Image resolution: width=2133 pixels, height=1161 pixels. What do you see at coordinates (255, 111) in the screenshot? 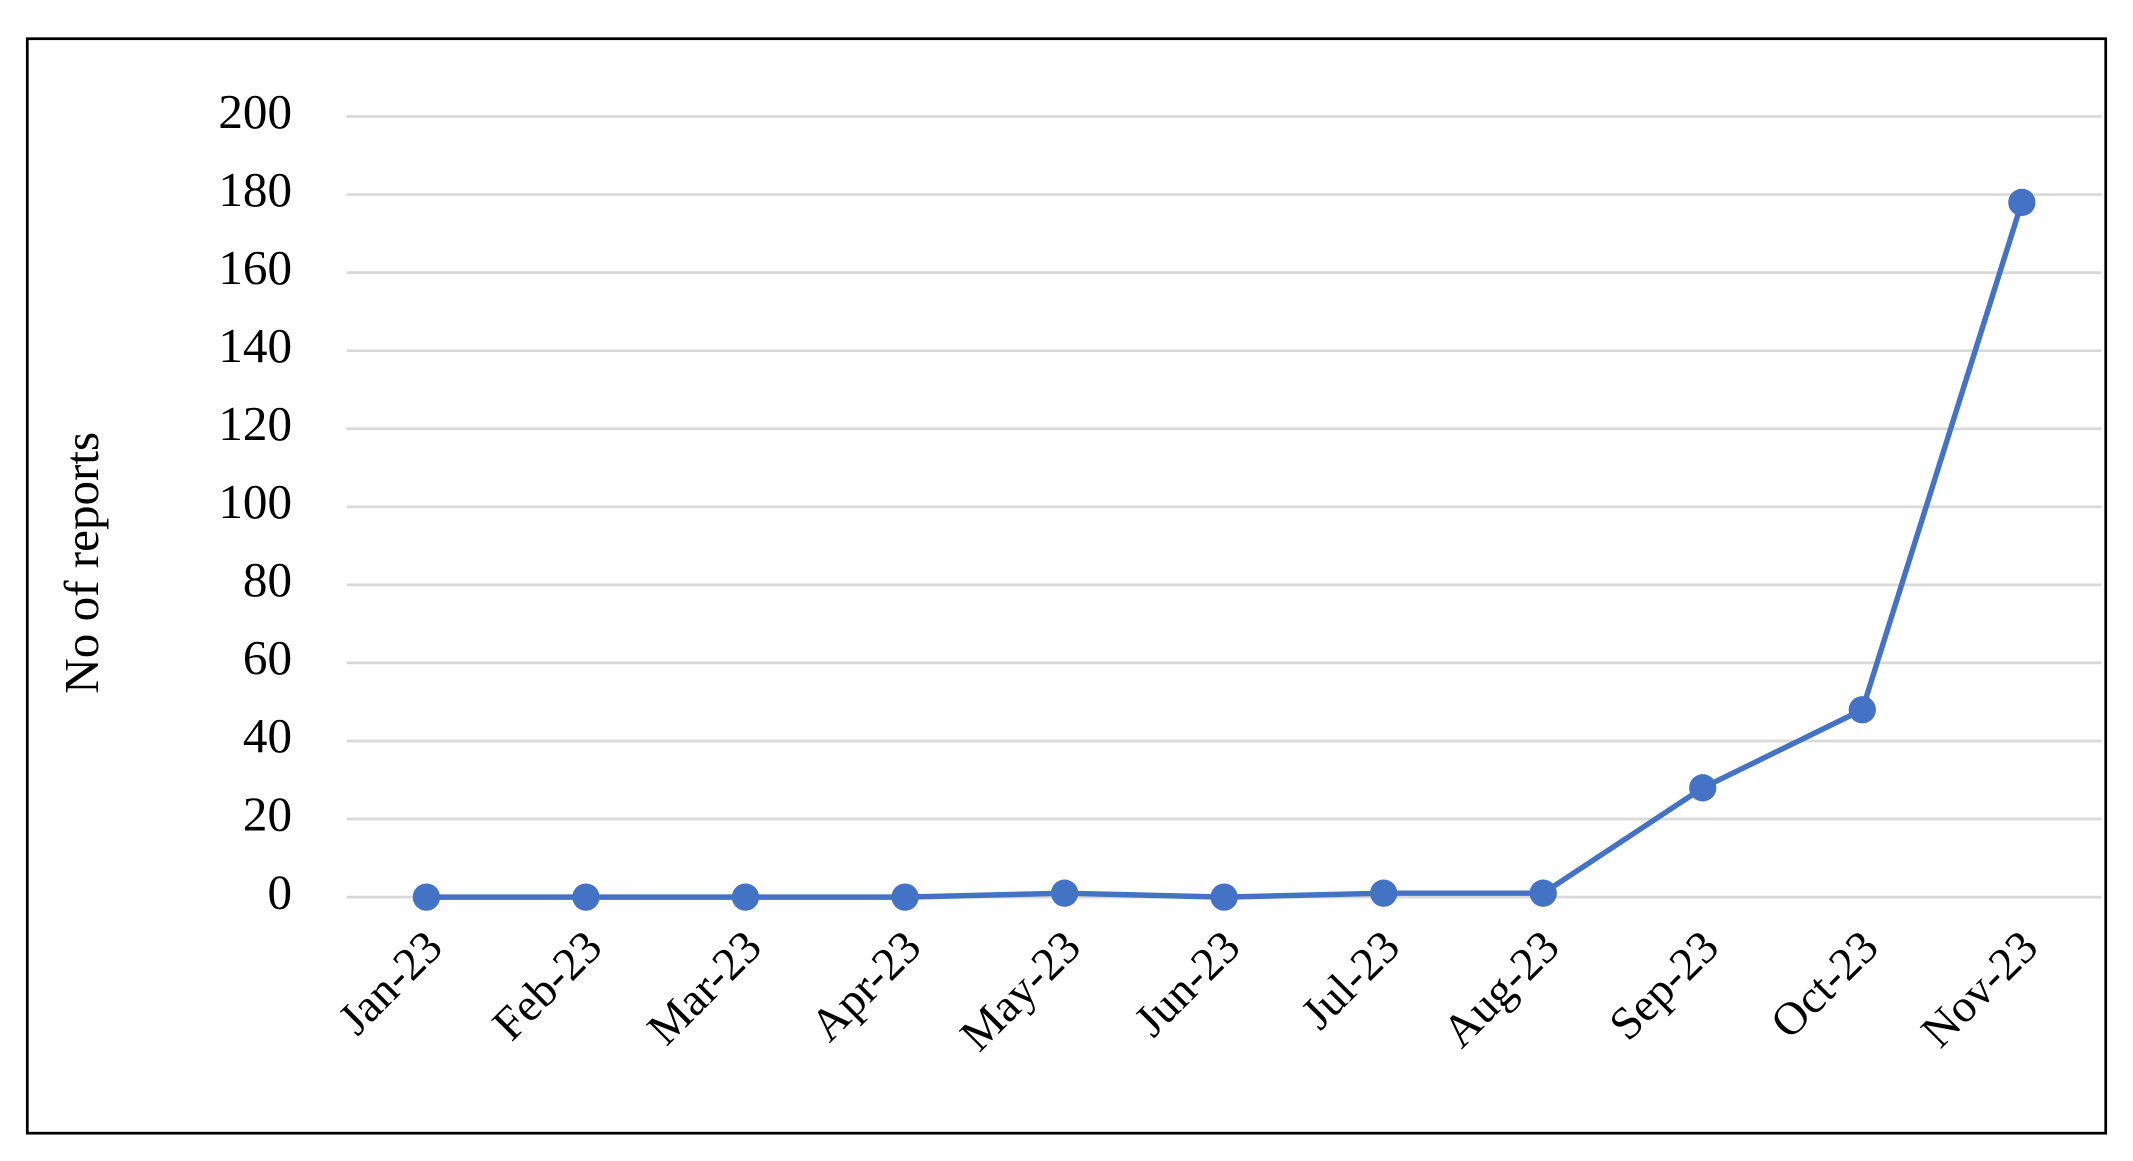
I see `y-tick-label: 200` at bounding box center [255, 111].